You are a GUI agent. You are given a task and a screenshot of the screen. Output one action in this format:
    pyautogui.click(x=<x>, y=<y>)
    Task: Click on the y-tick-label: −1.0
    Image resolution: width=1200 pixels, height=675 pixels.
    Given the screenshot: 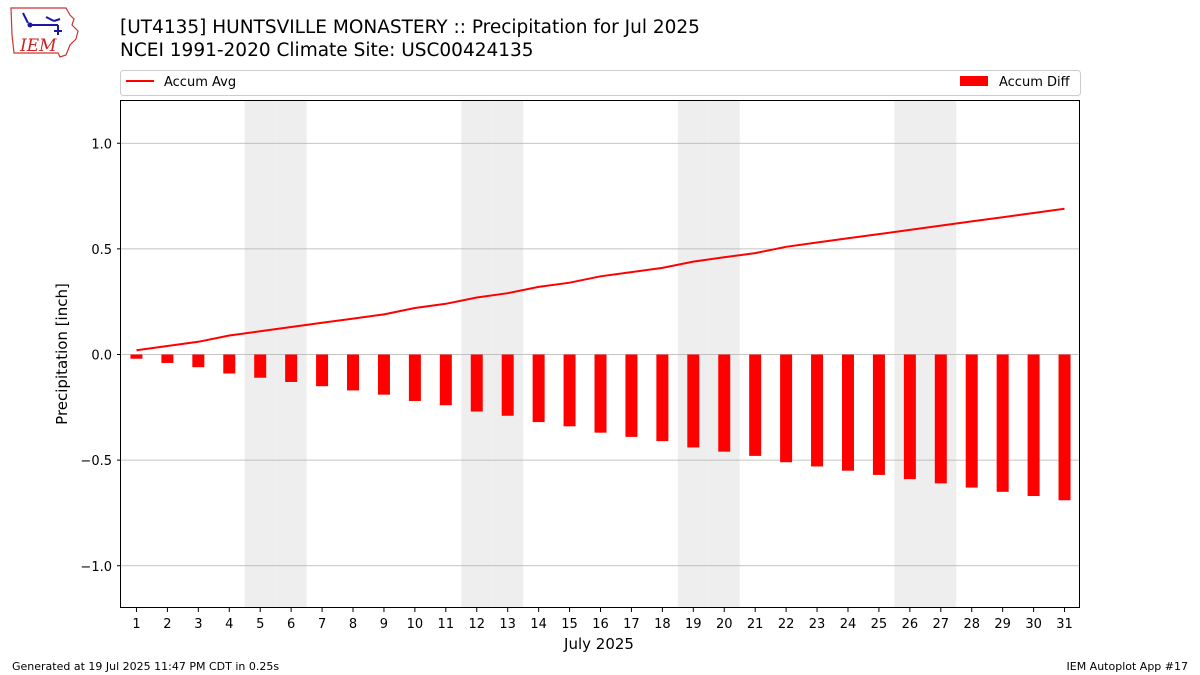 What is the action you would take?
    pyautogui.click(x=96, y=567)
    